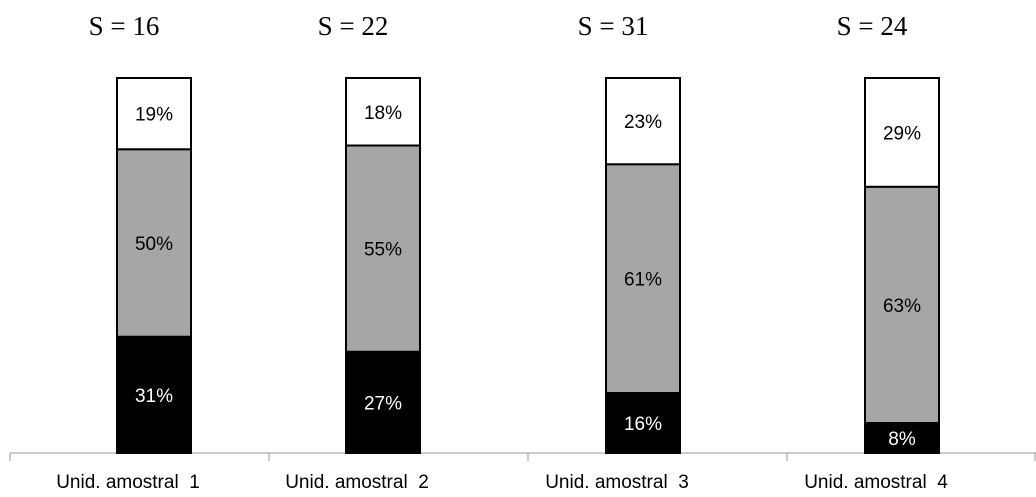 The width and height of the screenshot is (1036, 497). Describe the element at coordinates (383, 403) in the screenshot. I see `data-label: 27%` at that location.